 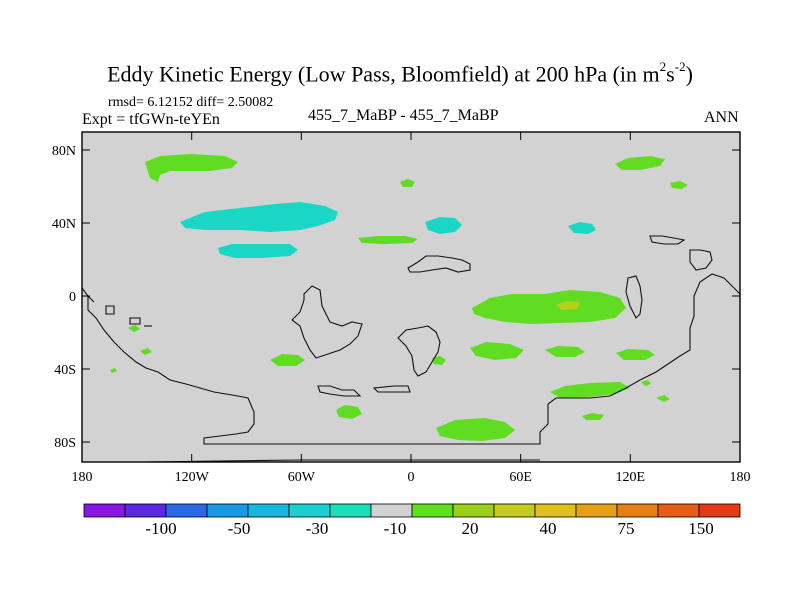 What do you see at coordinates (590, 390) in the screenshot?
I see `green-region-southern-ocean-east` at bounding box center [590, 390].